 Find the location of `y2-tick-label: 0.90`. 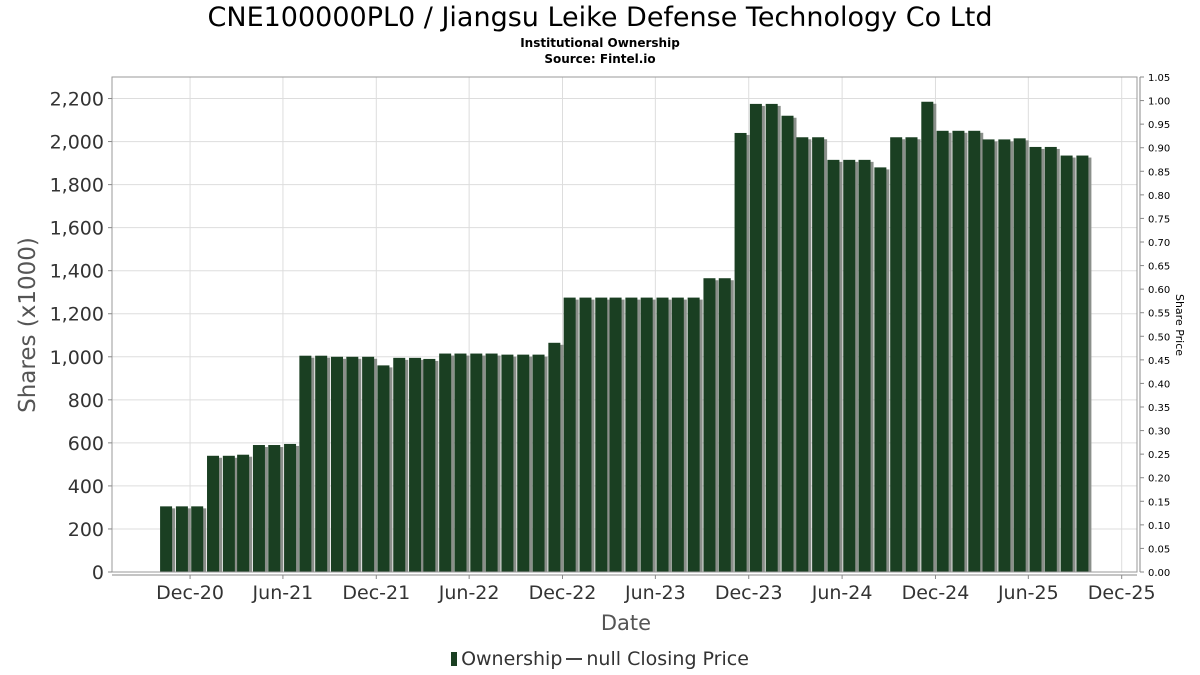

y2-tick-label: 0.90 is located at coordinates (1159, 149).